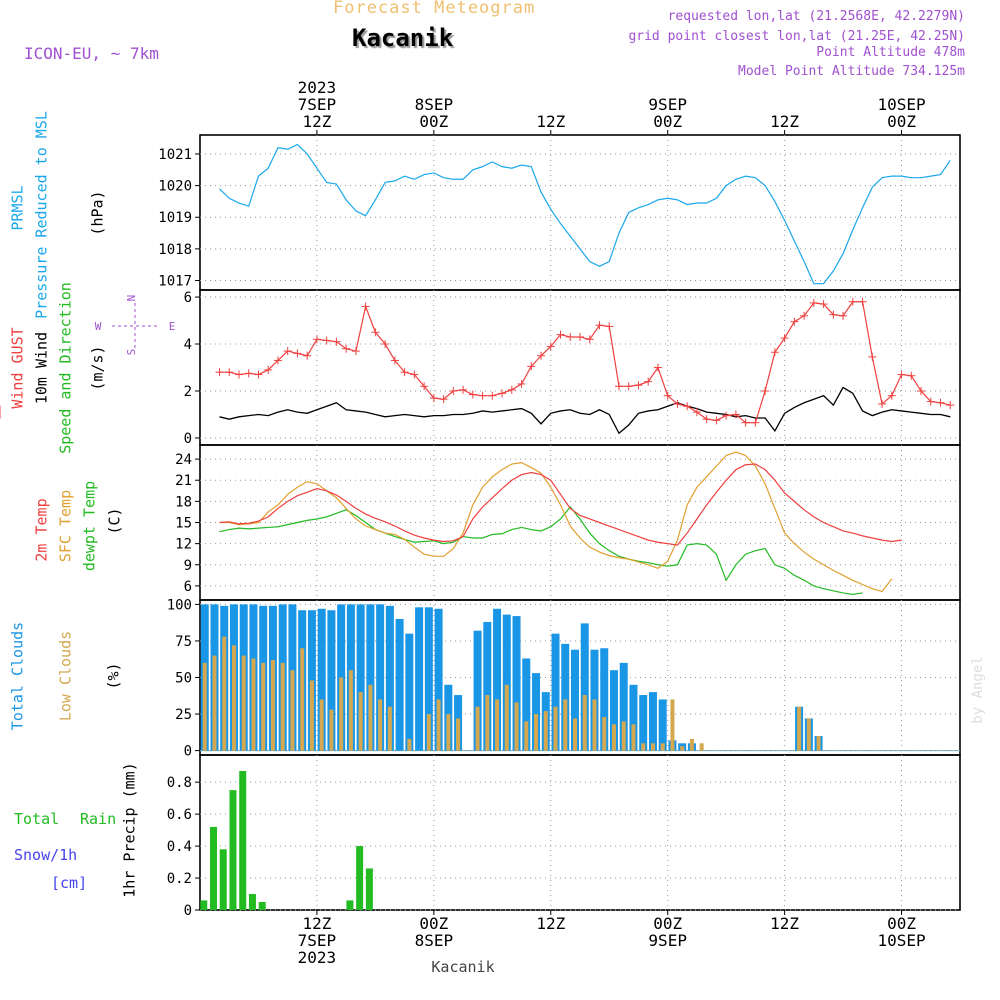 This screenshot has width=1000, height=1000. What do you see at coordinates (175, 250) in the screenshot?
I see `y-tick-label: 1018` at bounding box center [175, 250].